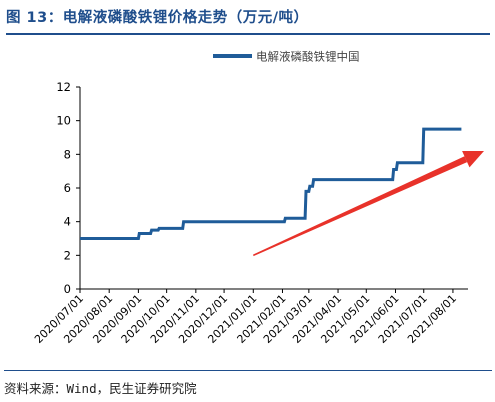 The height and width of the screenshot is (402, 495). Describe the element at coordinates (67, 289) in the screenshot. I see `y-tick-label: 0` at that location.